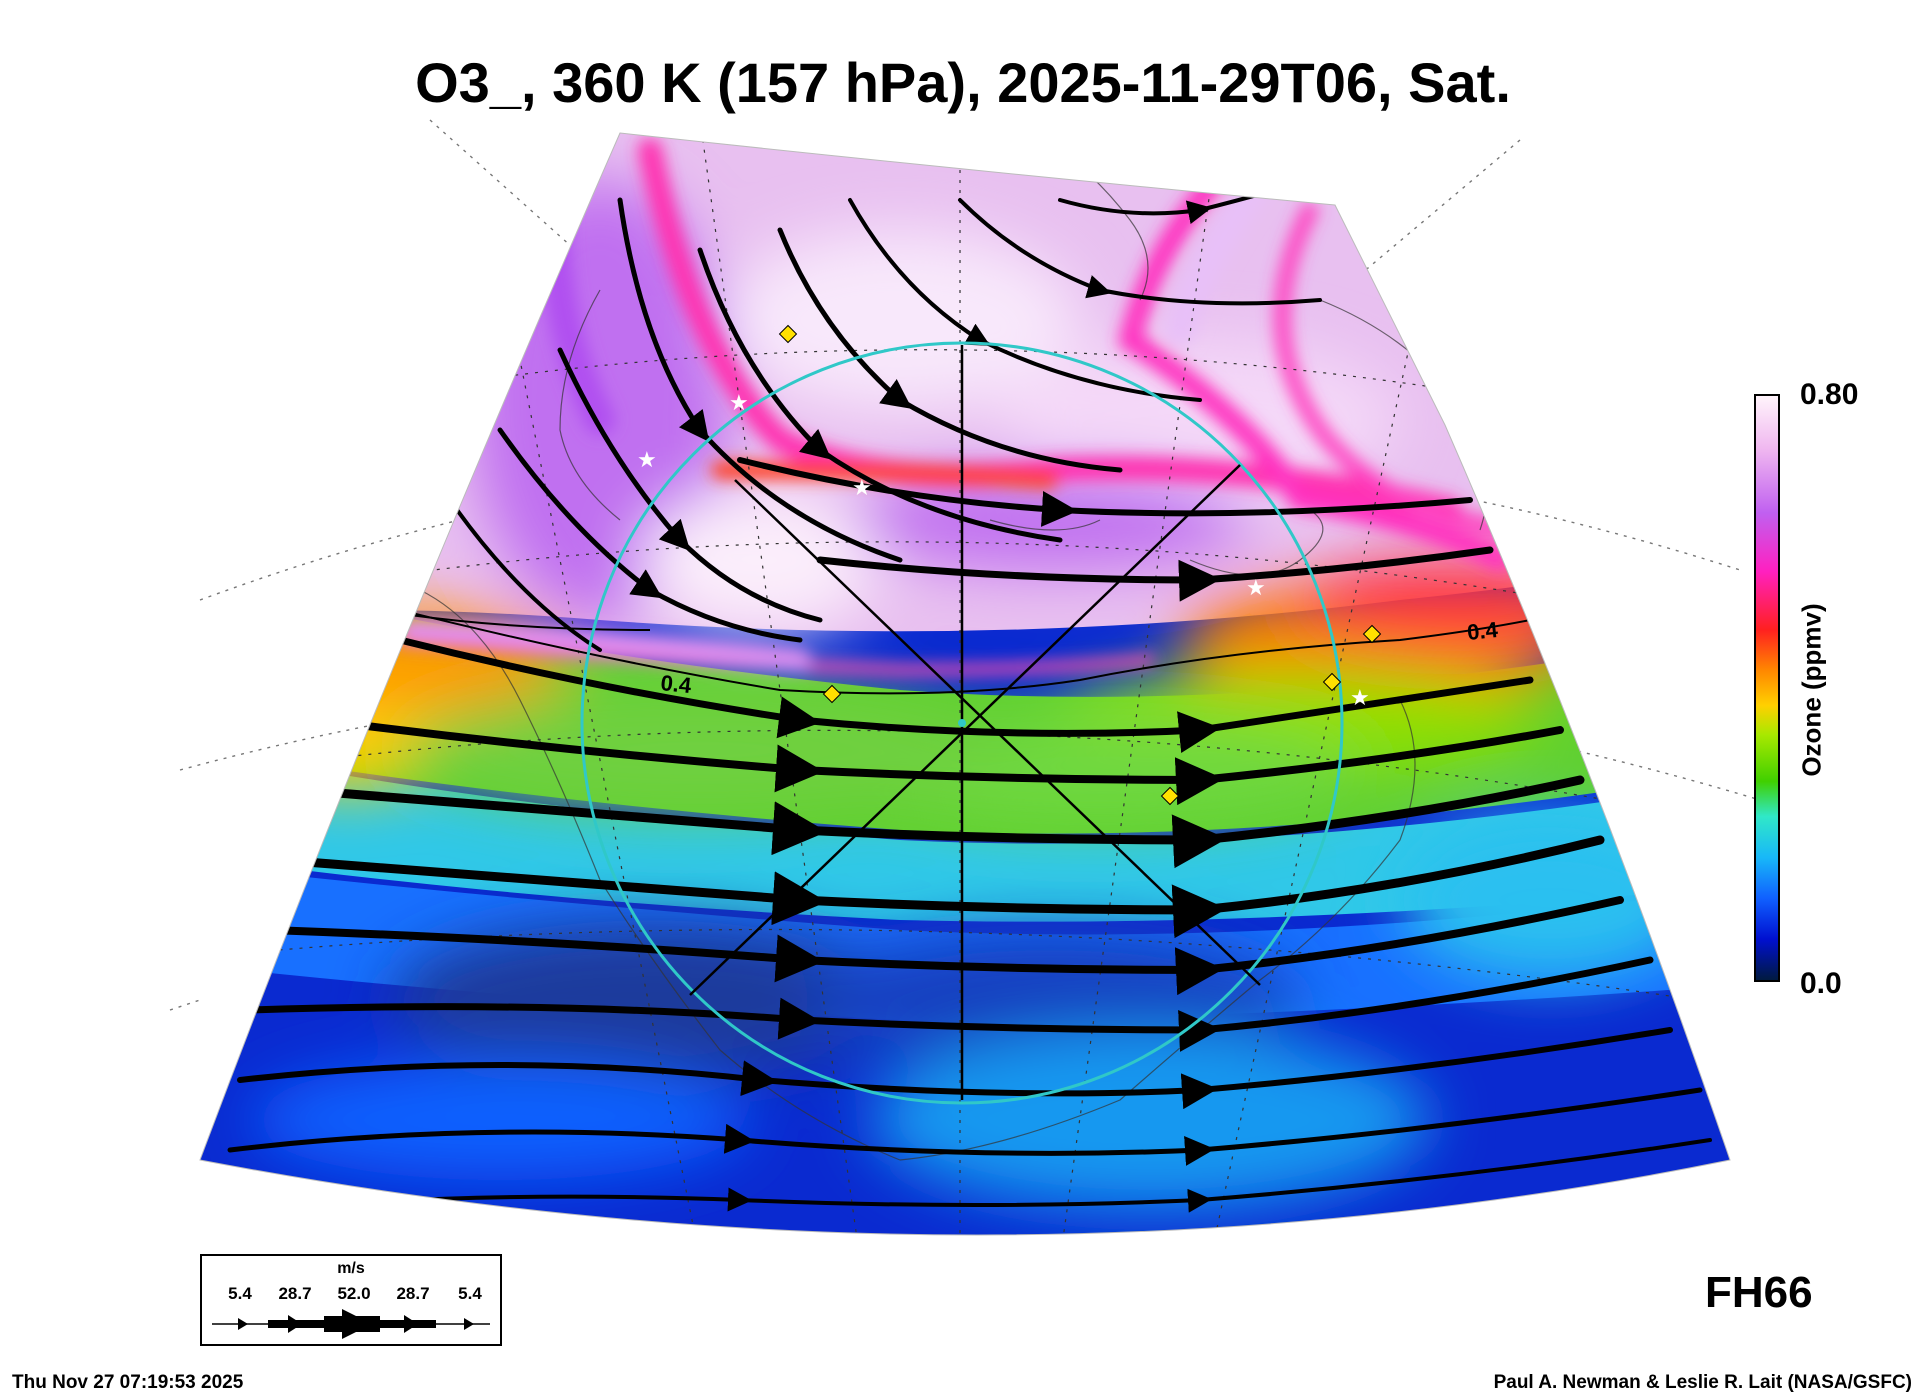 This screenshot has height=1394, width=1926. I want to click on colorbar-min-label: 0.0, so click(1821, 983).